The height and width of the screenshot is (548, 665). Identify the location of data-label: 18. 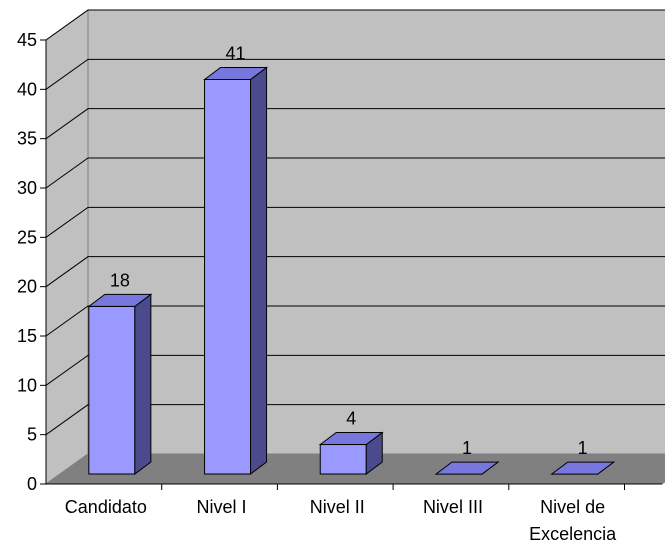
(120, 280).